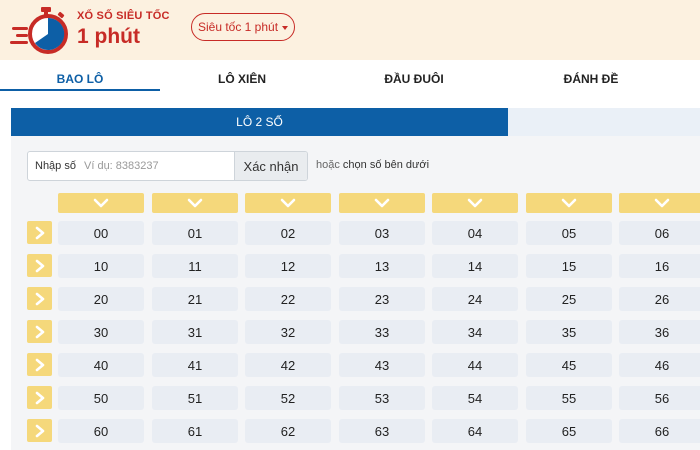 Image resolution: width=700 pixels, height=450 pixels. What do you see at coordinates (270, 166) in the screenshot?
I see `confirm-button: Xác nhận` at bounding box center [270, 166].